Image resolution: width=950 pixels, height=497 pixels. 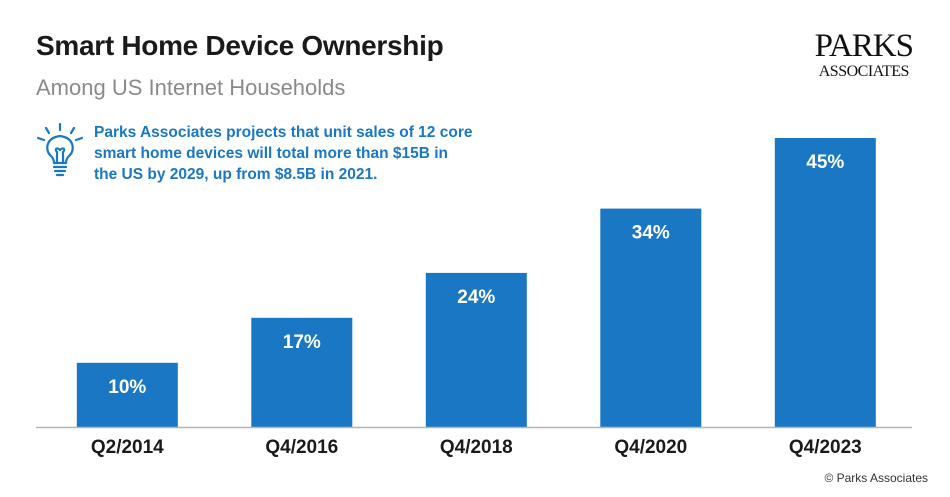 I want to click on bar-Q4/2020, so click(x=651, y=317).